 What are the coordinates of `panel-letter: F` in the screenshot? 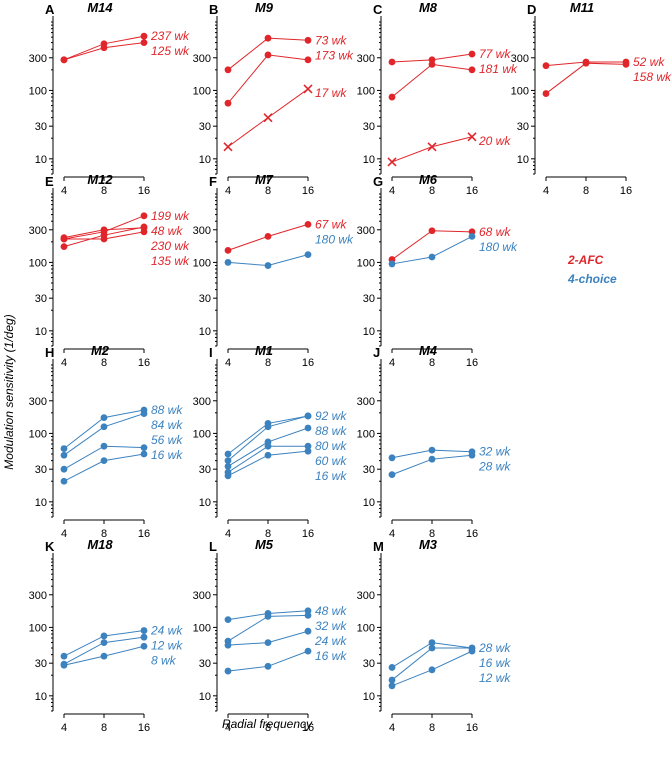 It's located at (213, 181).